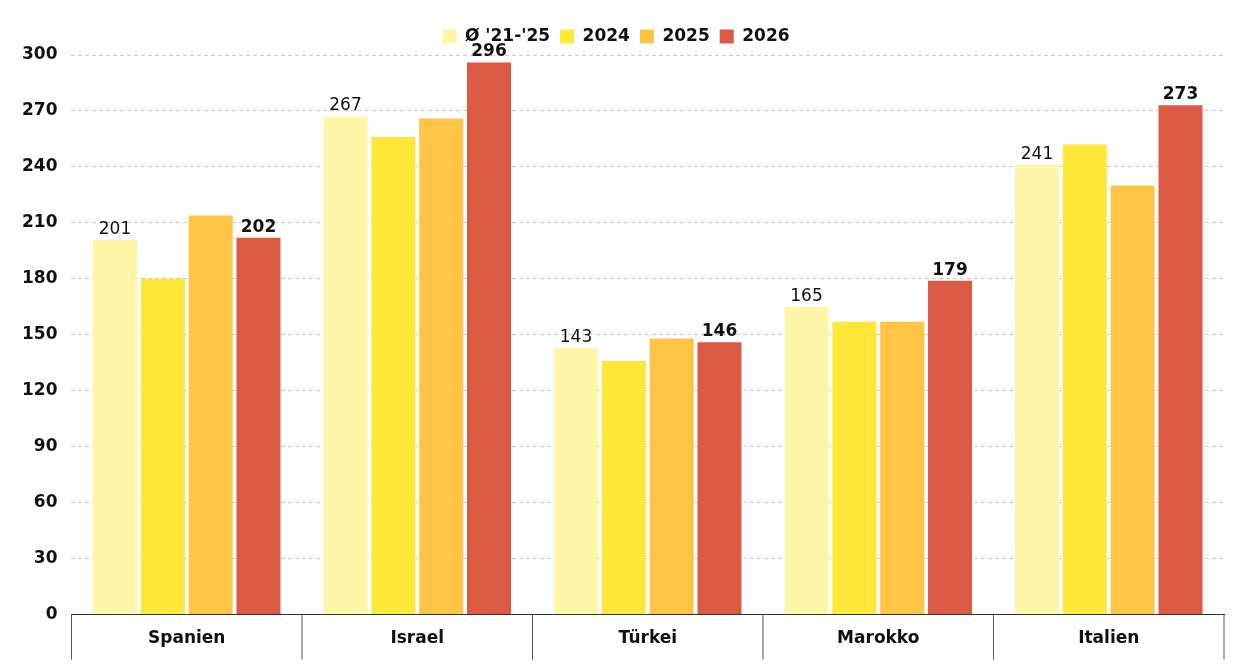 The width and height of the screenshot is (1242, 669). Describe the element at coordinates (345, 104) in the screenshot. I see `data-label: 267` at that location.